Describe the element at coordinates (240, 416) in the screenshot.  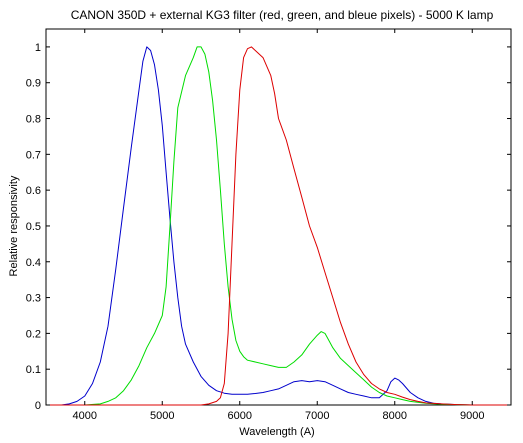
I see `x-tick-label: 6000` at that location.